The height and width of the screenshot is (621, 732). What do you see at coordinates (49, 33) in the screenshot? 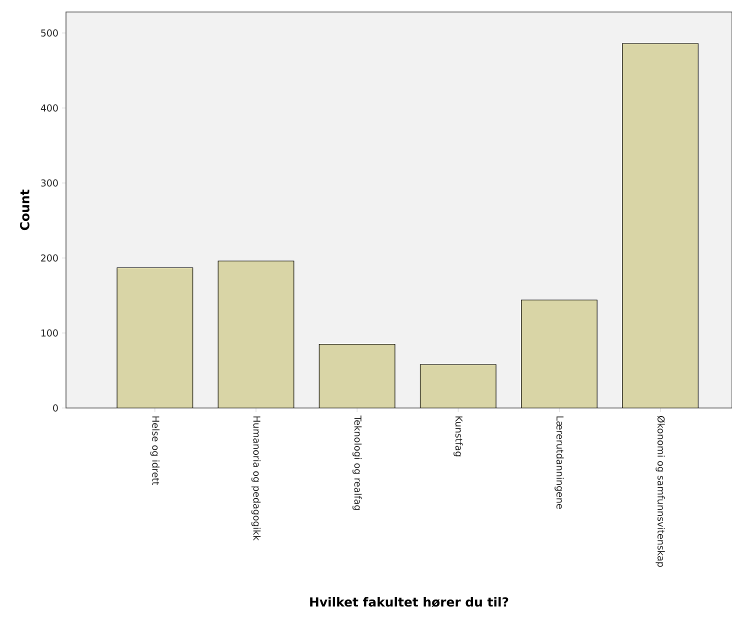
I see `y-tick-label: 500` at bounding box center [49, 33].